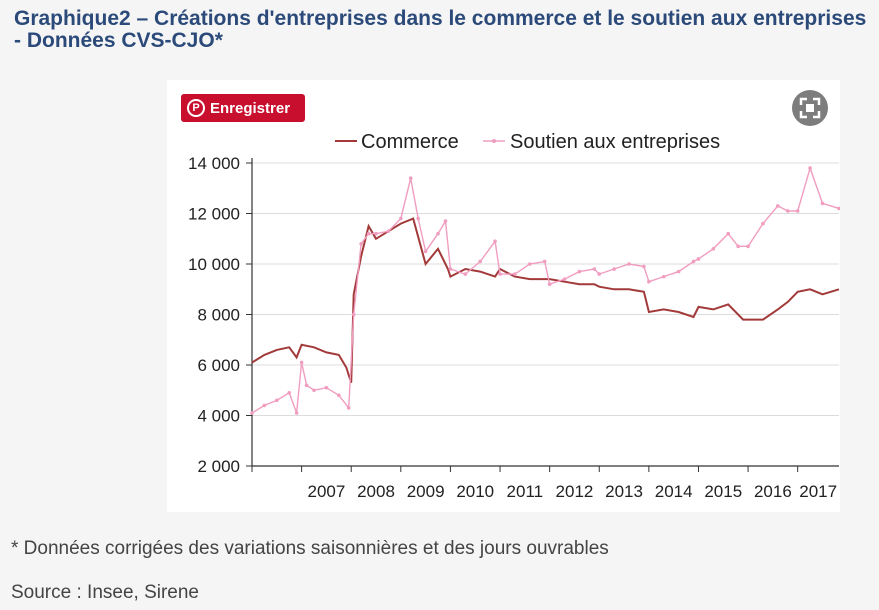 This screenshot has width=879, height=610. I want to click on save-to-pinterest-button: P Enregistrer, so click(243, 108).